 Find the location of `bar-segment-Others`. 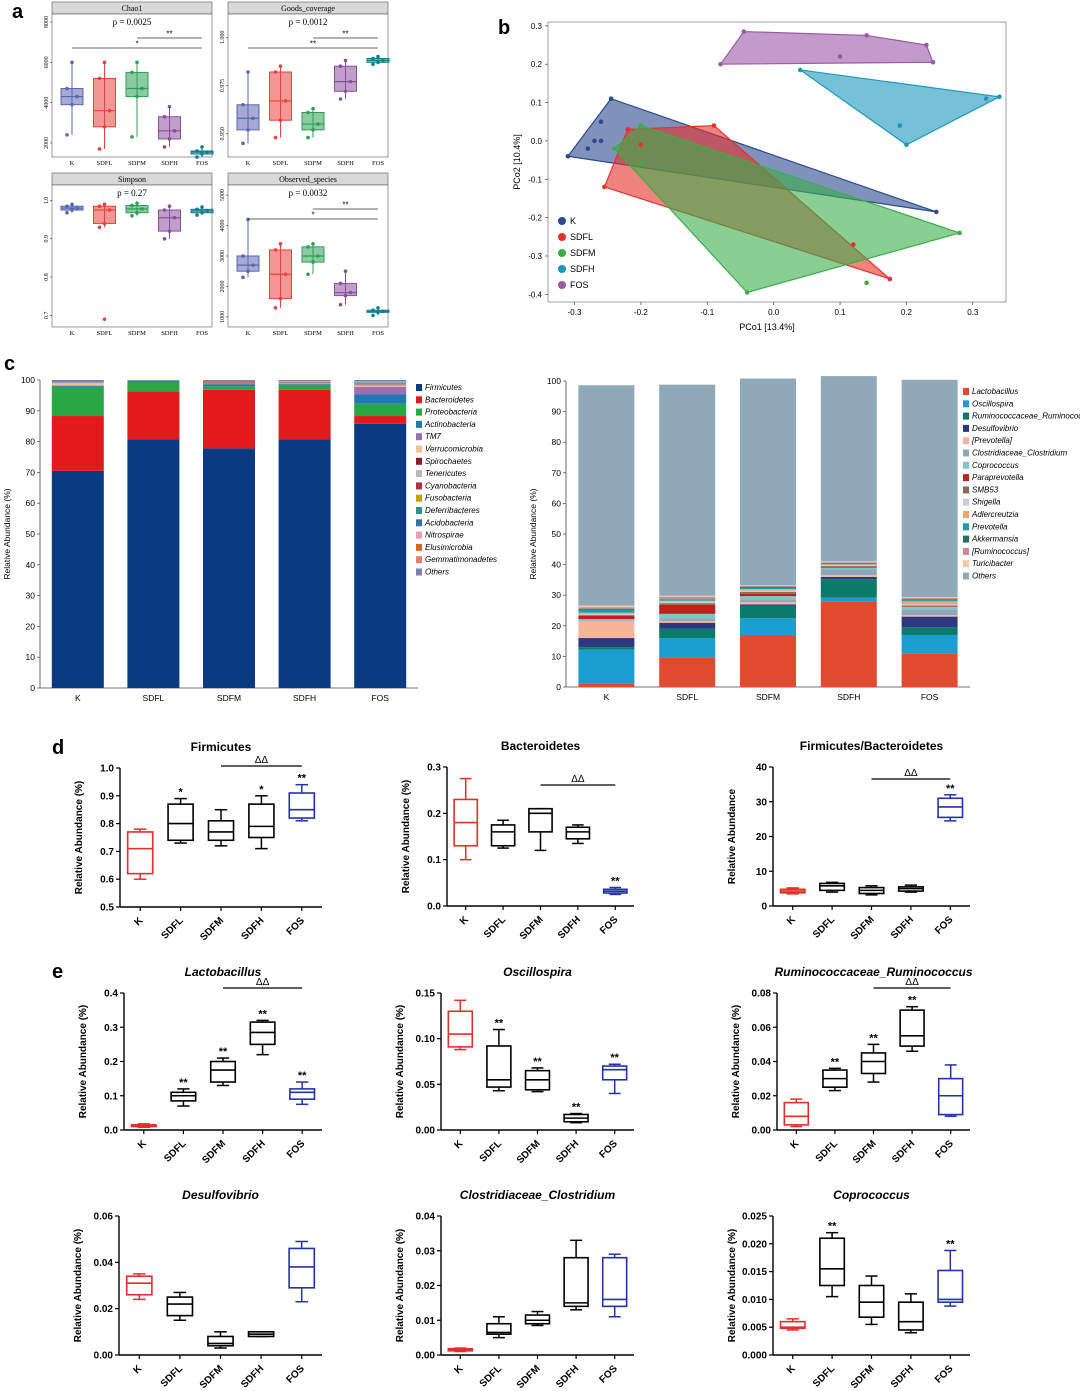

bar-segment-Others is located at coordinates (229, 380).